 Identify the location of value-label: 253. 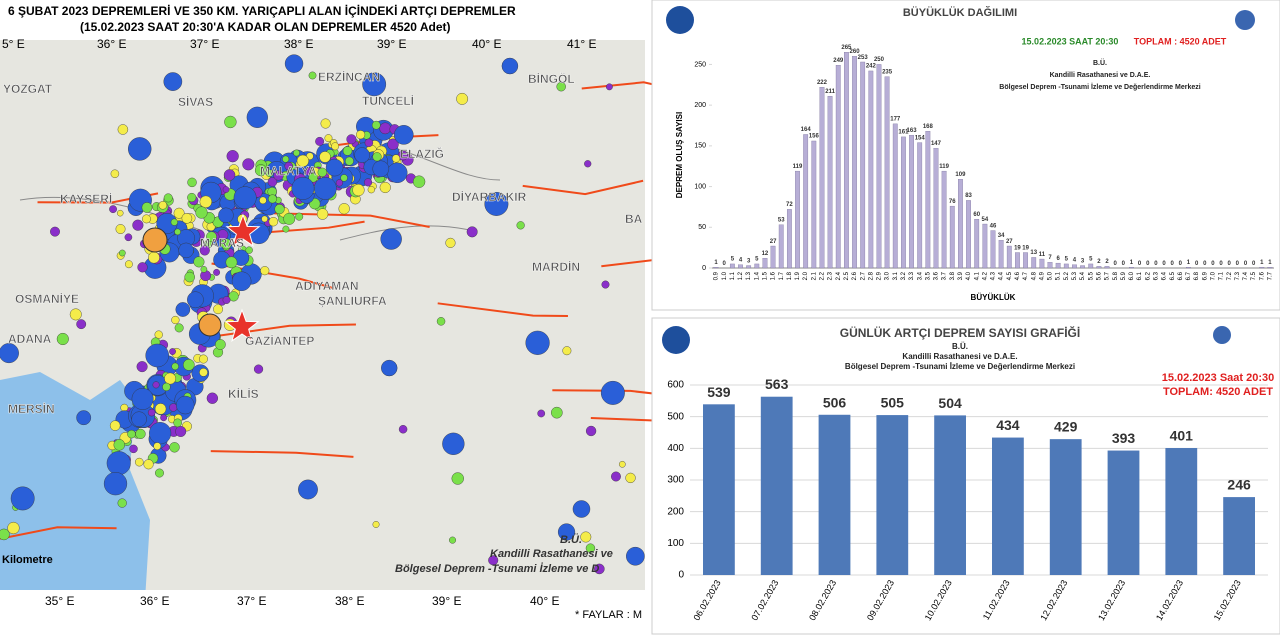
(863, 58).